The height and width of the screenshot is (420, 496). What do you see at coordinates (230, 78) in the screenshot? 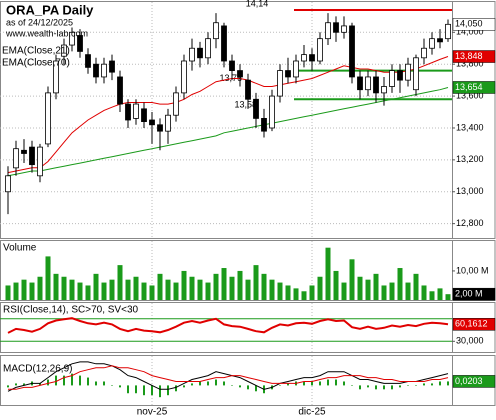
I see `annotation: 13,76` at bounding box center [230, 78].